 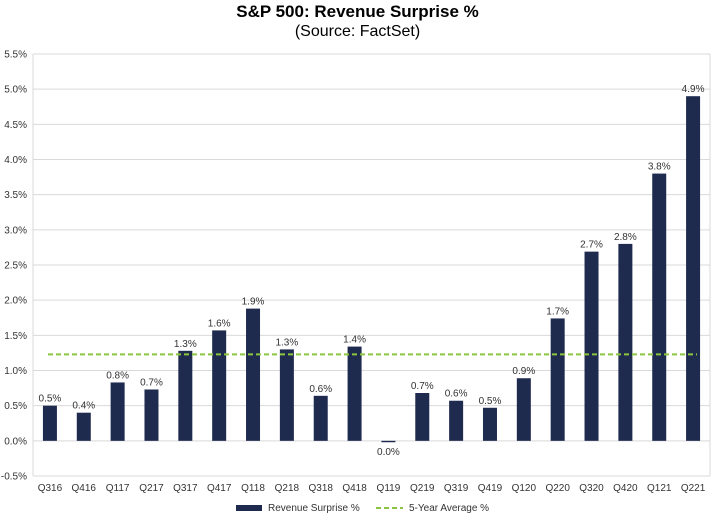 I want to click on x-tick-label: Q420, so click(x=625, y=488).